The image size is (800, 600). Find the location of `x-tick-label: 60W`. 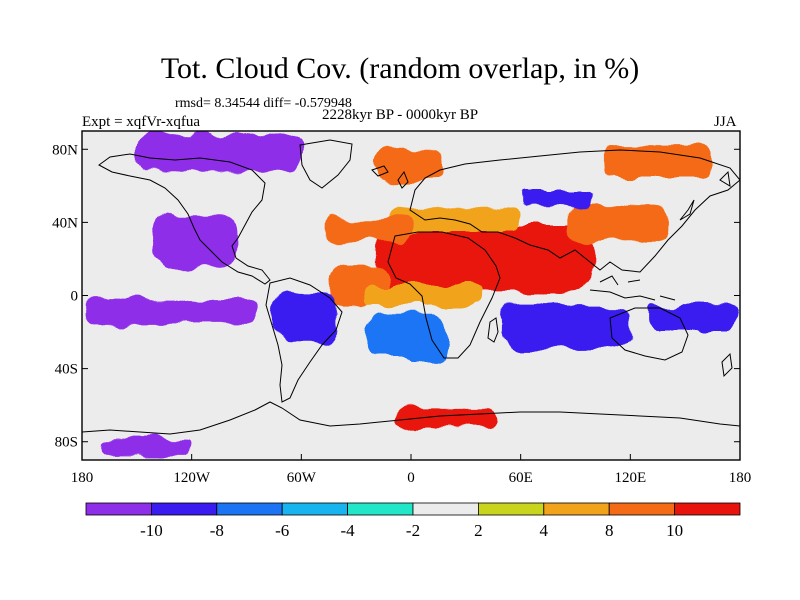

x-tick-label: 60W is located at coordinates (302, 478).